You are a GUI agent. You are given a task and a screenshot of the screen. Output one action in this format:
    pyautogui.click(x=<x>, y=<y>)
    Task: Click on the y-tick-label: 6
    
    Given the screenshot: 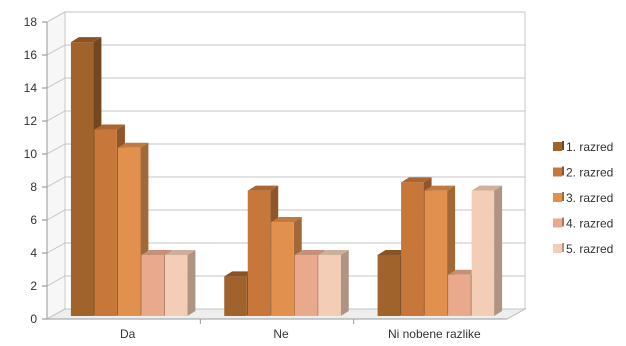 What is the action you would take?
    pyautogui.click(x=33, y=220)
    